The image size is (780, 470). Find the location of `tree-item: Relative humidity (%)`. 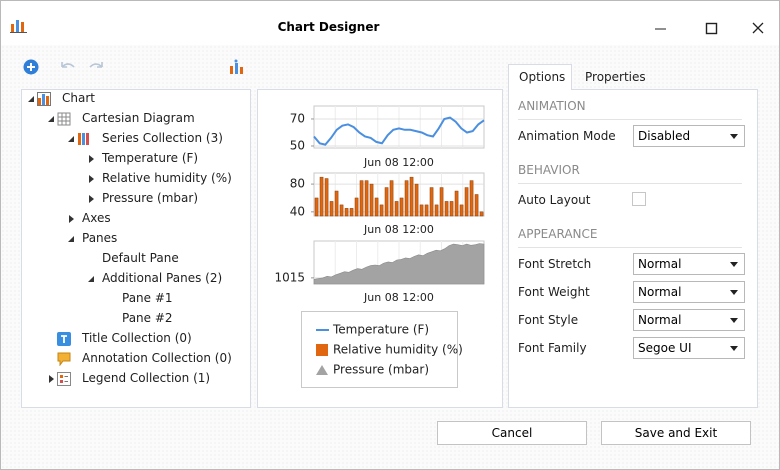

tree-item: Relative humidity (%) is located at coordinates (167, 178).